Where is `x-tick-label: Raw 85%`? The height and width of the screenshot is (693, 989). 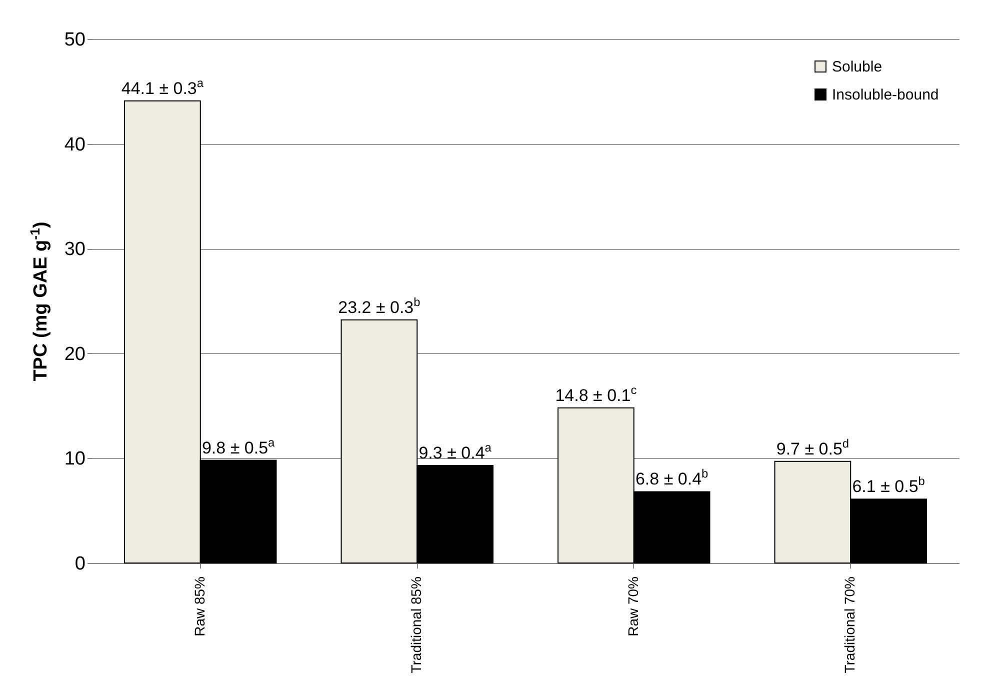 x-tick-label: Raw 85% is located at coordinates (199, 606).